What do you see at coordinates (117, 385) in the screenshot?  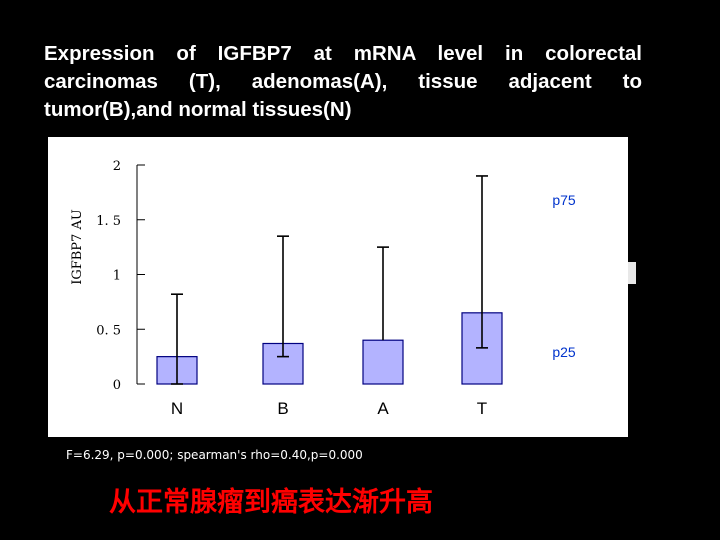 I see `y-tick-label: 0` at bounding box center [117, 385].